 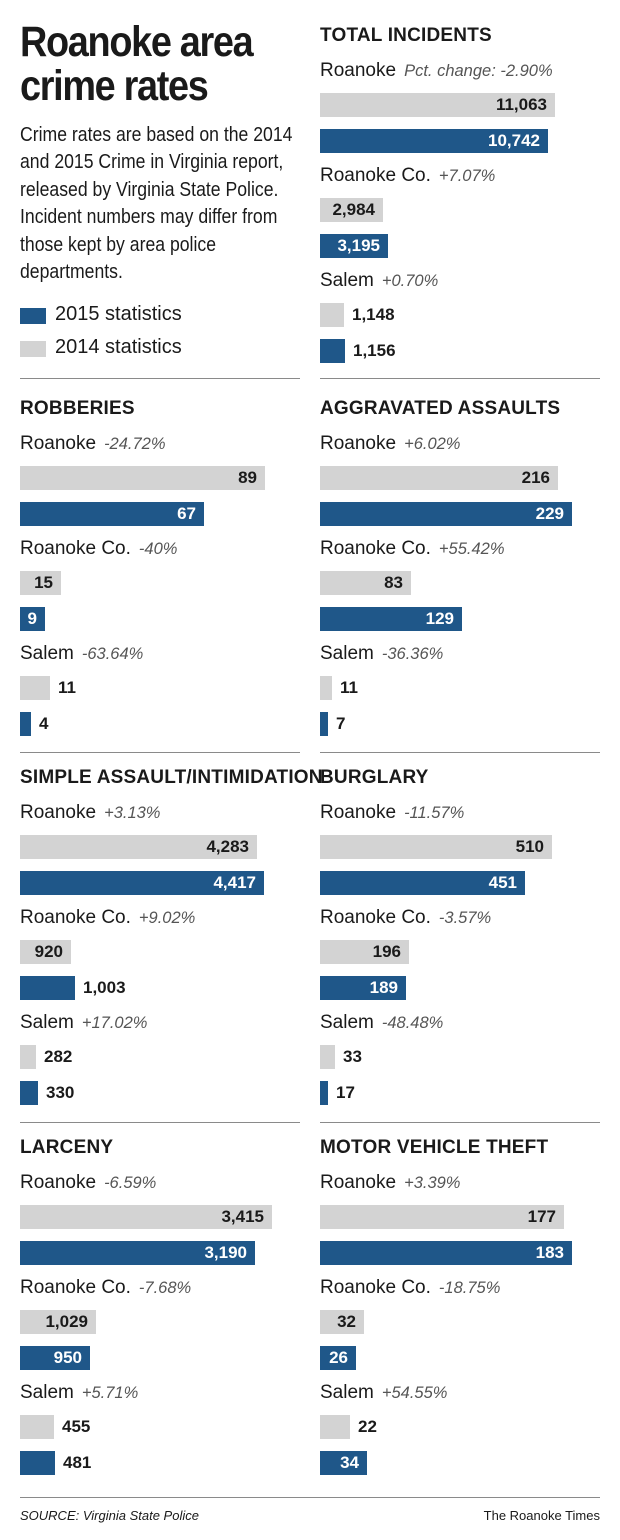 What do you see at coordinates (406, 35) in the screenshot?
I see `chart-title: TOTAL INCIDENTS` at bounding box center [406, 35].